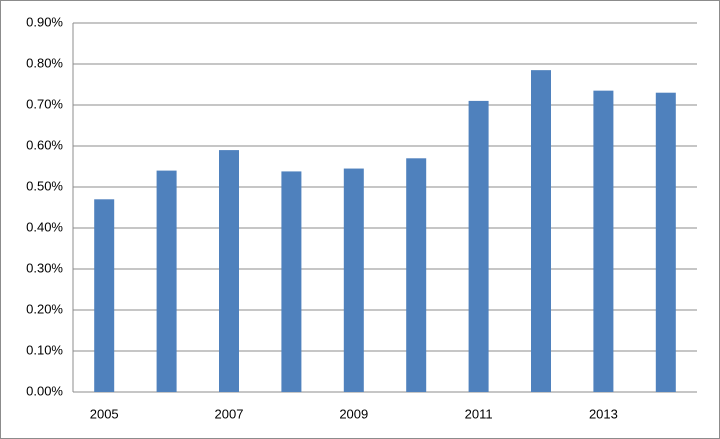 This screenshot has height=439, width=720. I want to click on y-tick-label: 0.20%, so click(44, 308).